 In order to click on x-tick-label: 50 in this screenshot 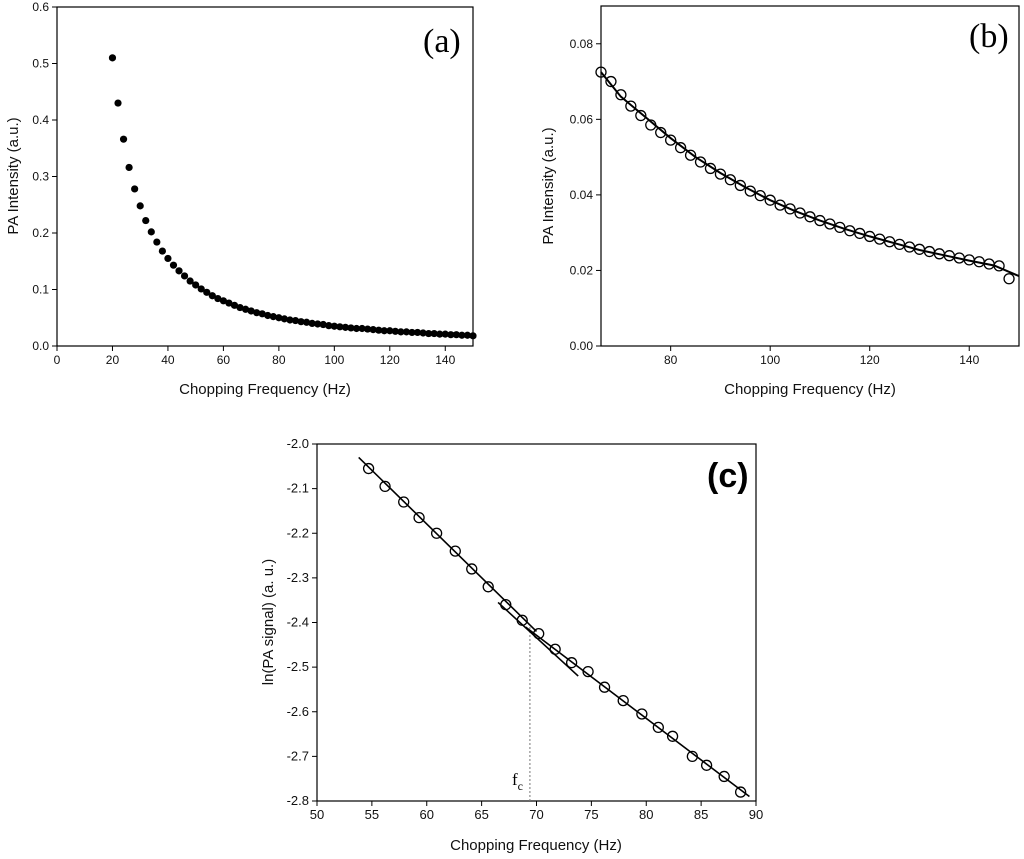, I will do `click(317, 814)`.